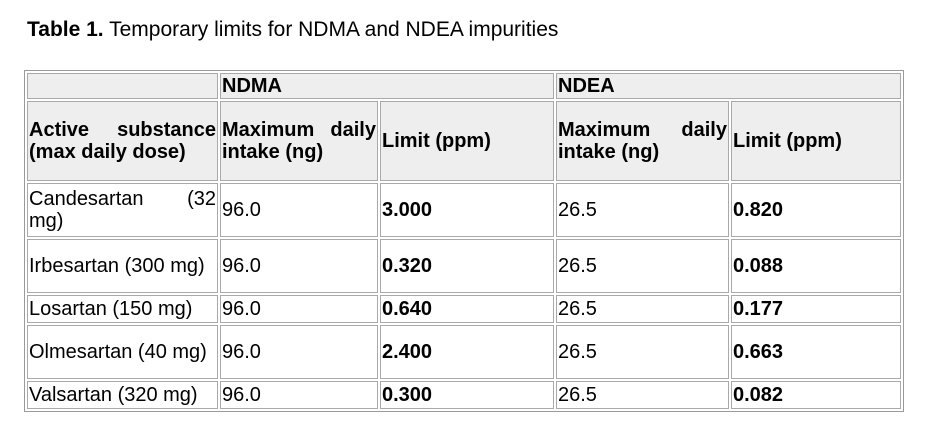 The height and width of the screenshot is (428, 940). Describe the element at coordinates (816, 352) in the screenshot. I see `cell-ndea-limit: 0.663` at that location.